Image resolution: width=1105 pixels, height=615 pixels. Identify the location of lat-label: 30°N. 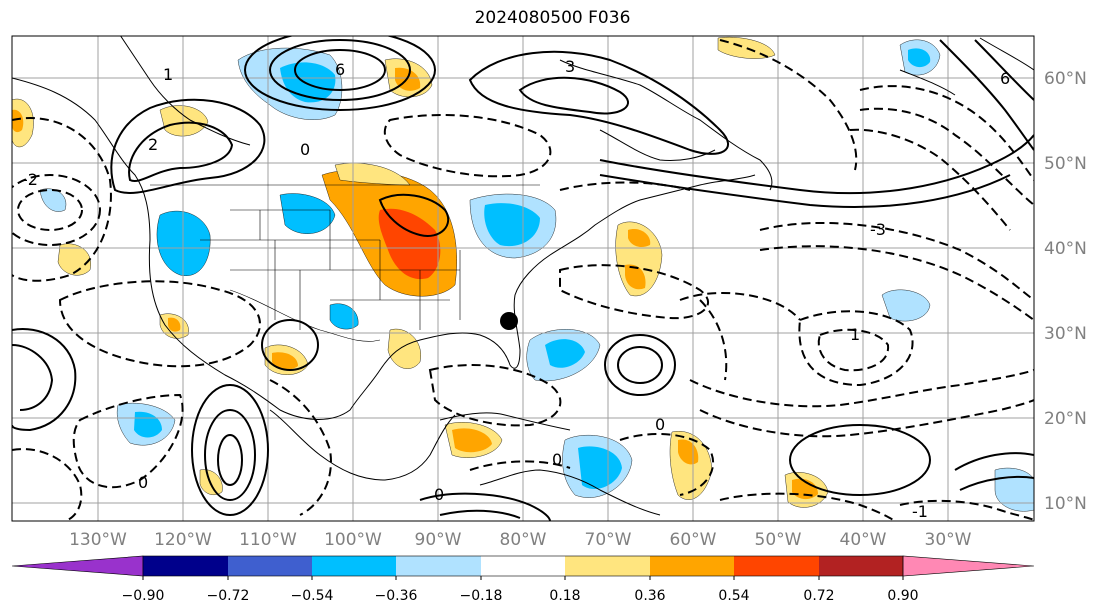
(1065, 334).